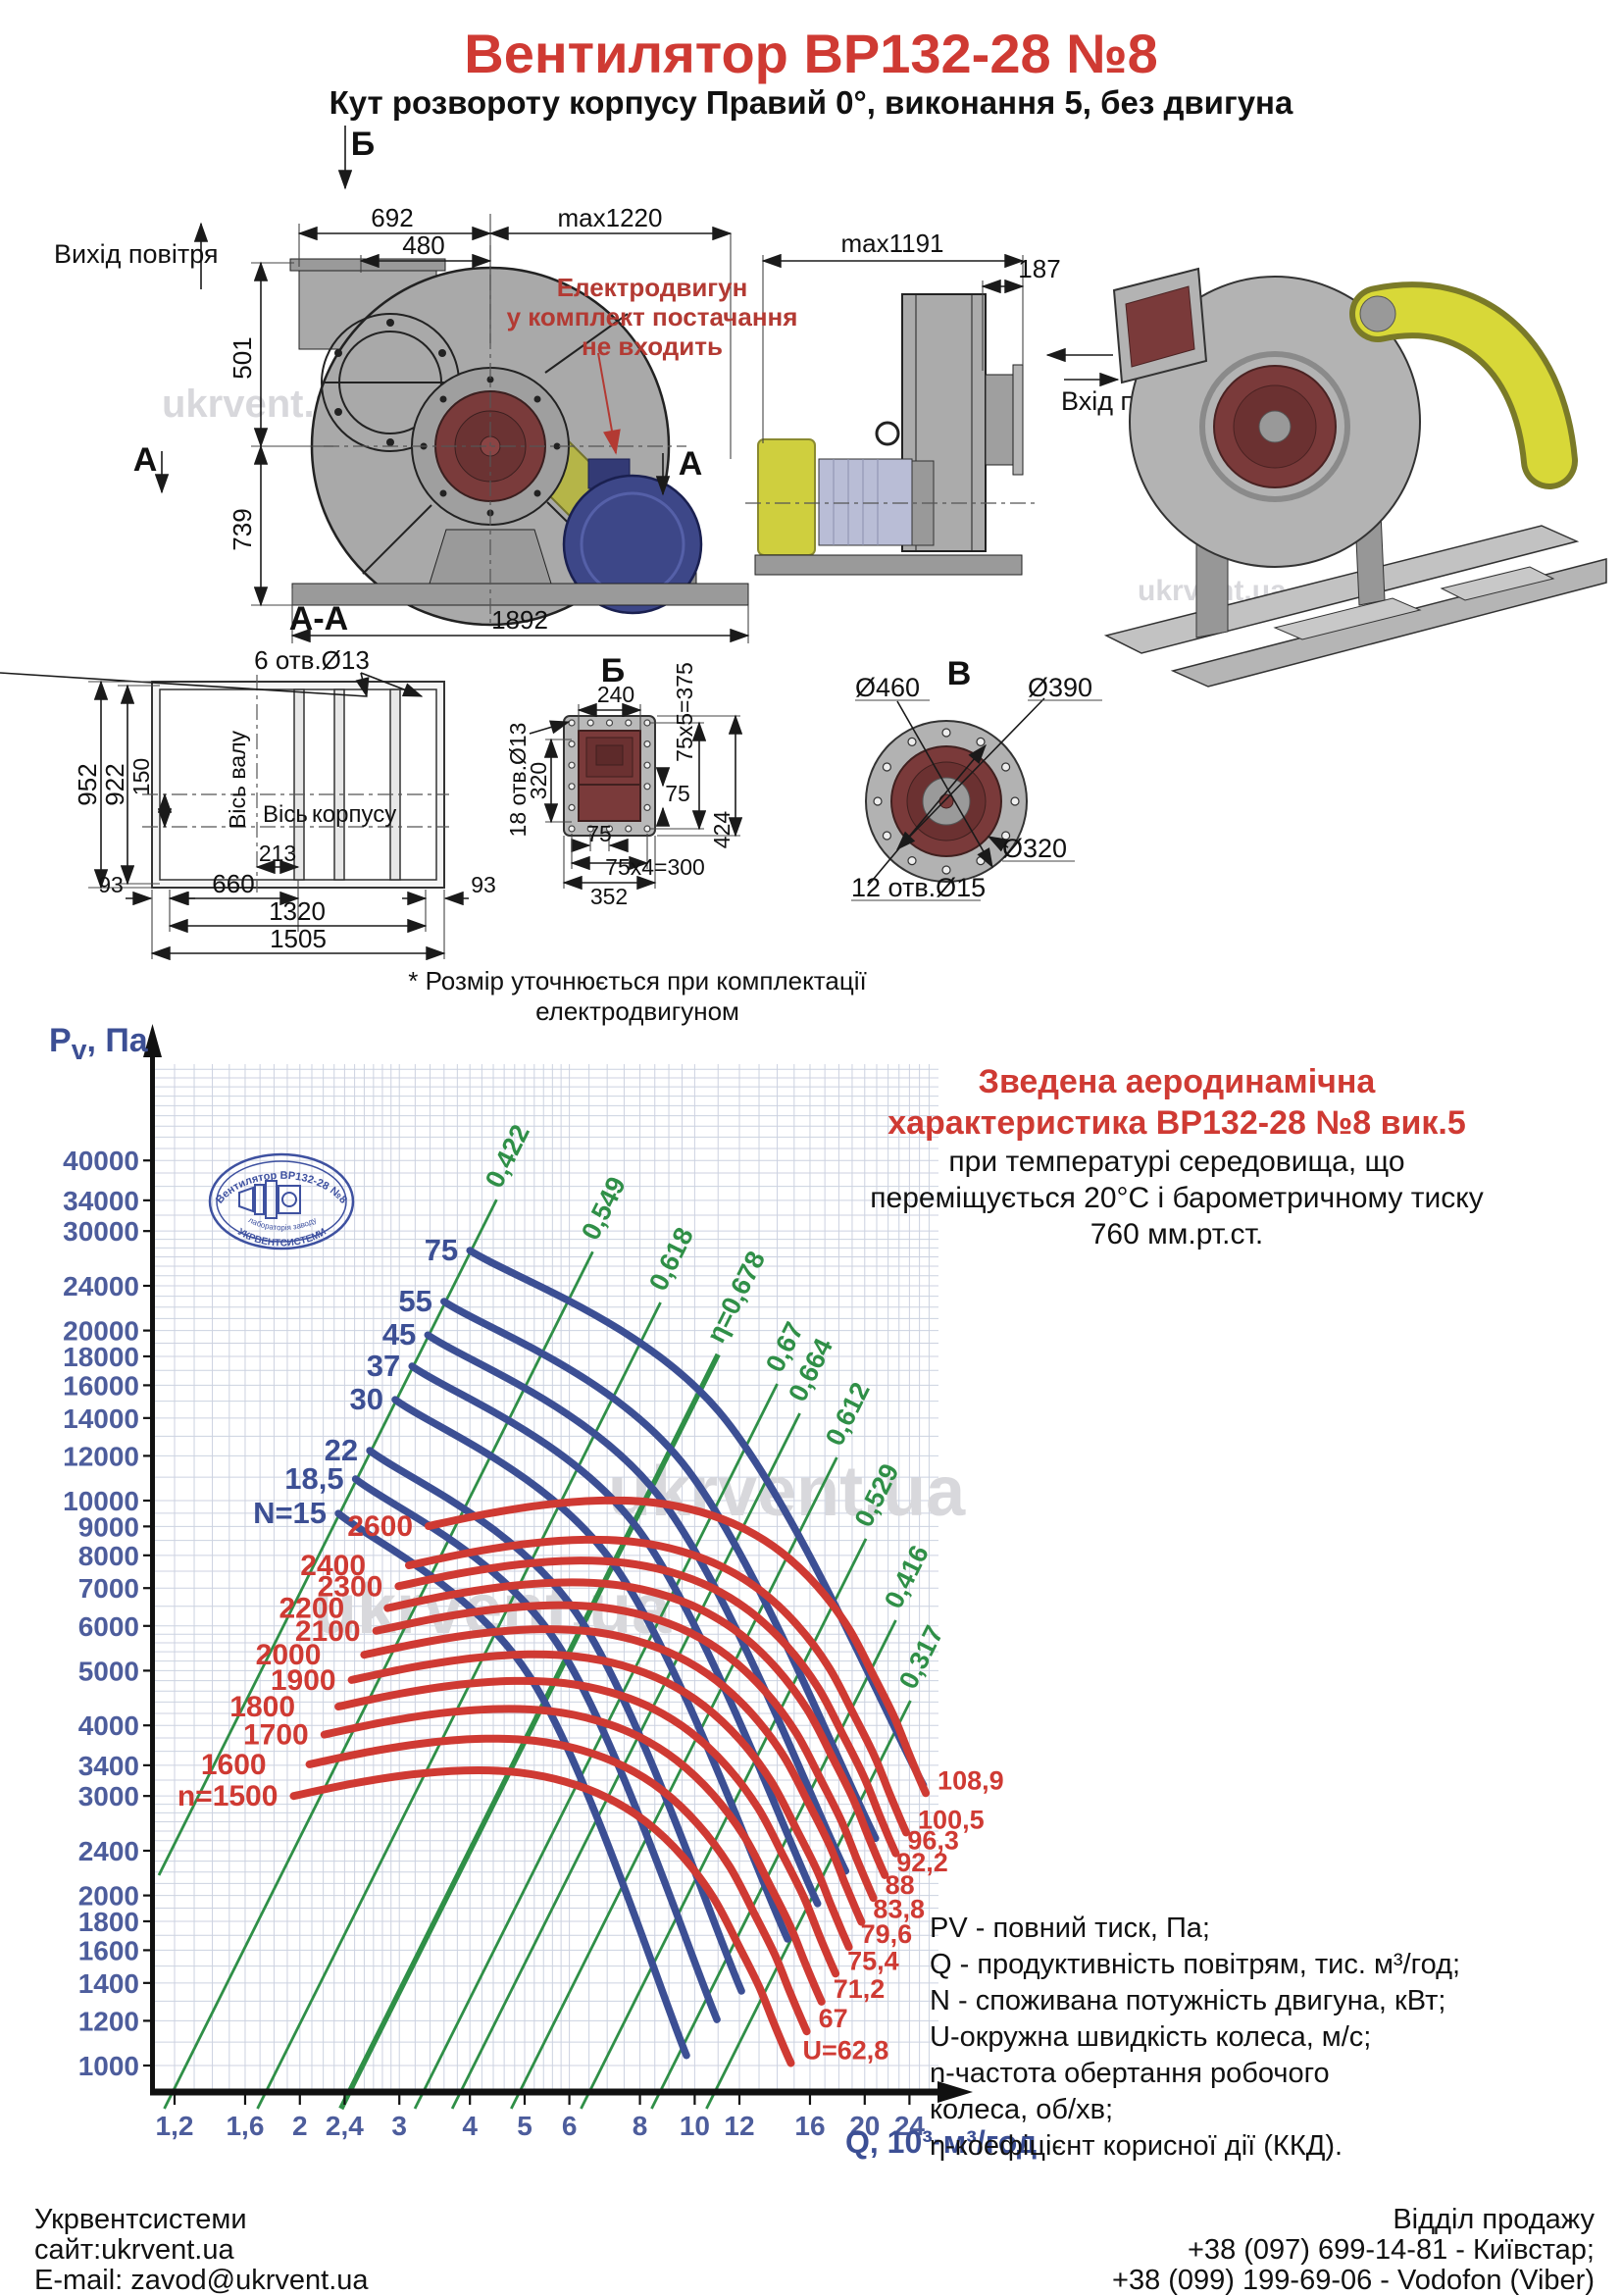 This screenshot has width=1622, height=2296. Describe the element at coordinates (108, 1896) in the screenshot. I see `y-tick-label: 2000` at that location.